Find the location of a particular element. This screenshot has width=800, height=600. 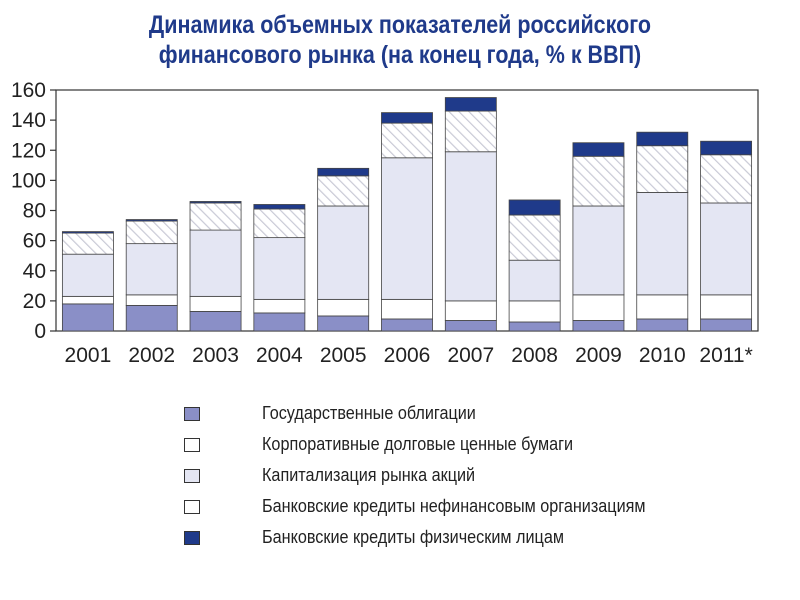

x-tick-label: 2008 is located at coordinates (534, 355).